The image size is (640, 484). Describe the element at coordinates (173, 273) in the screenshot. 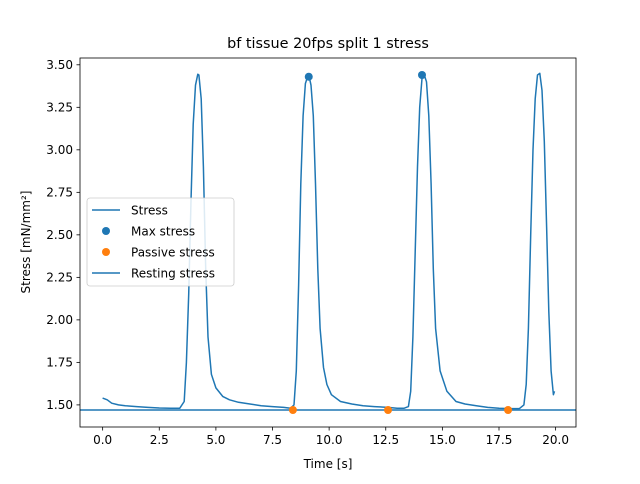

I see `legend-label: Resting stress` at that location.